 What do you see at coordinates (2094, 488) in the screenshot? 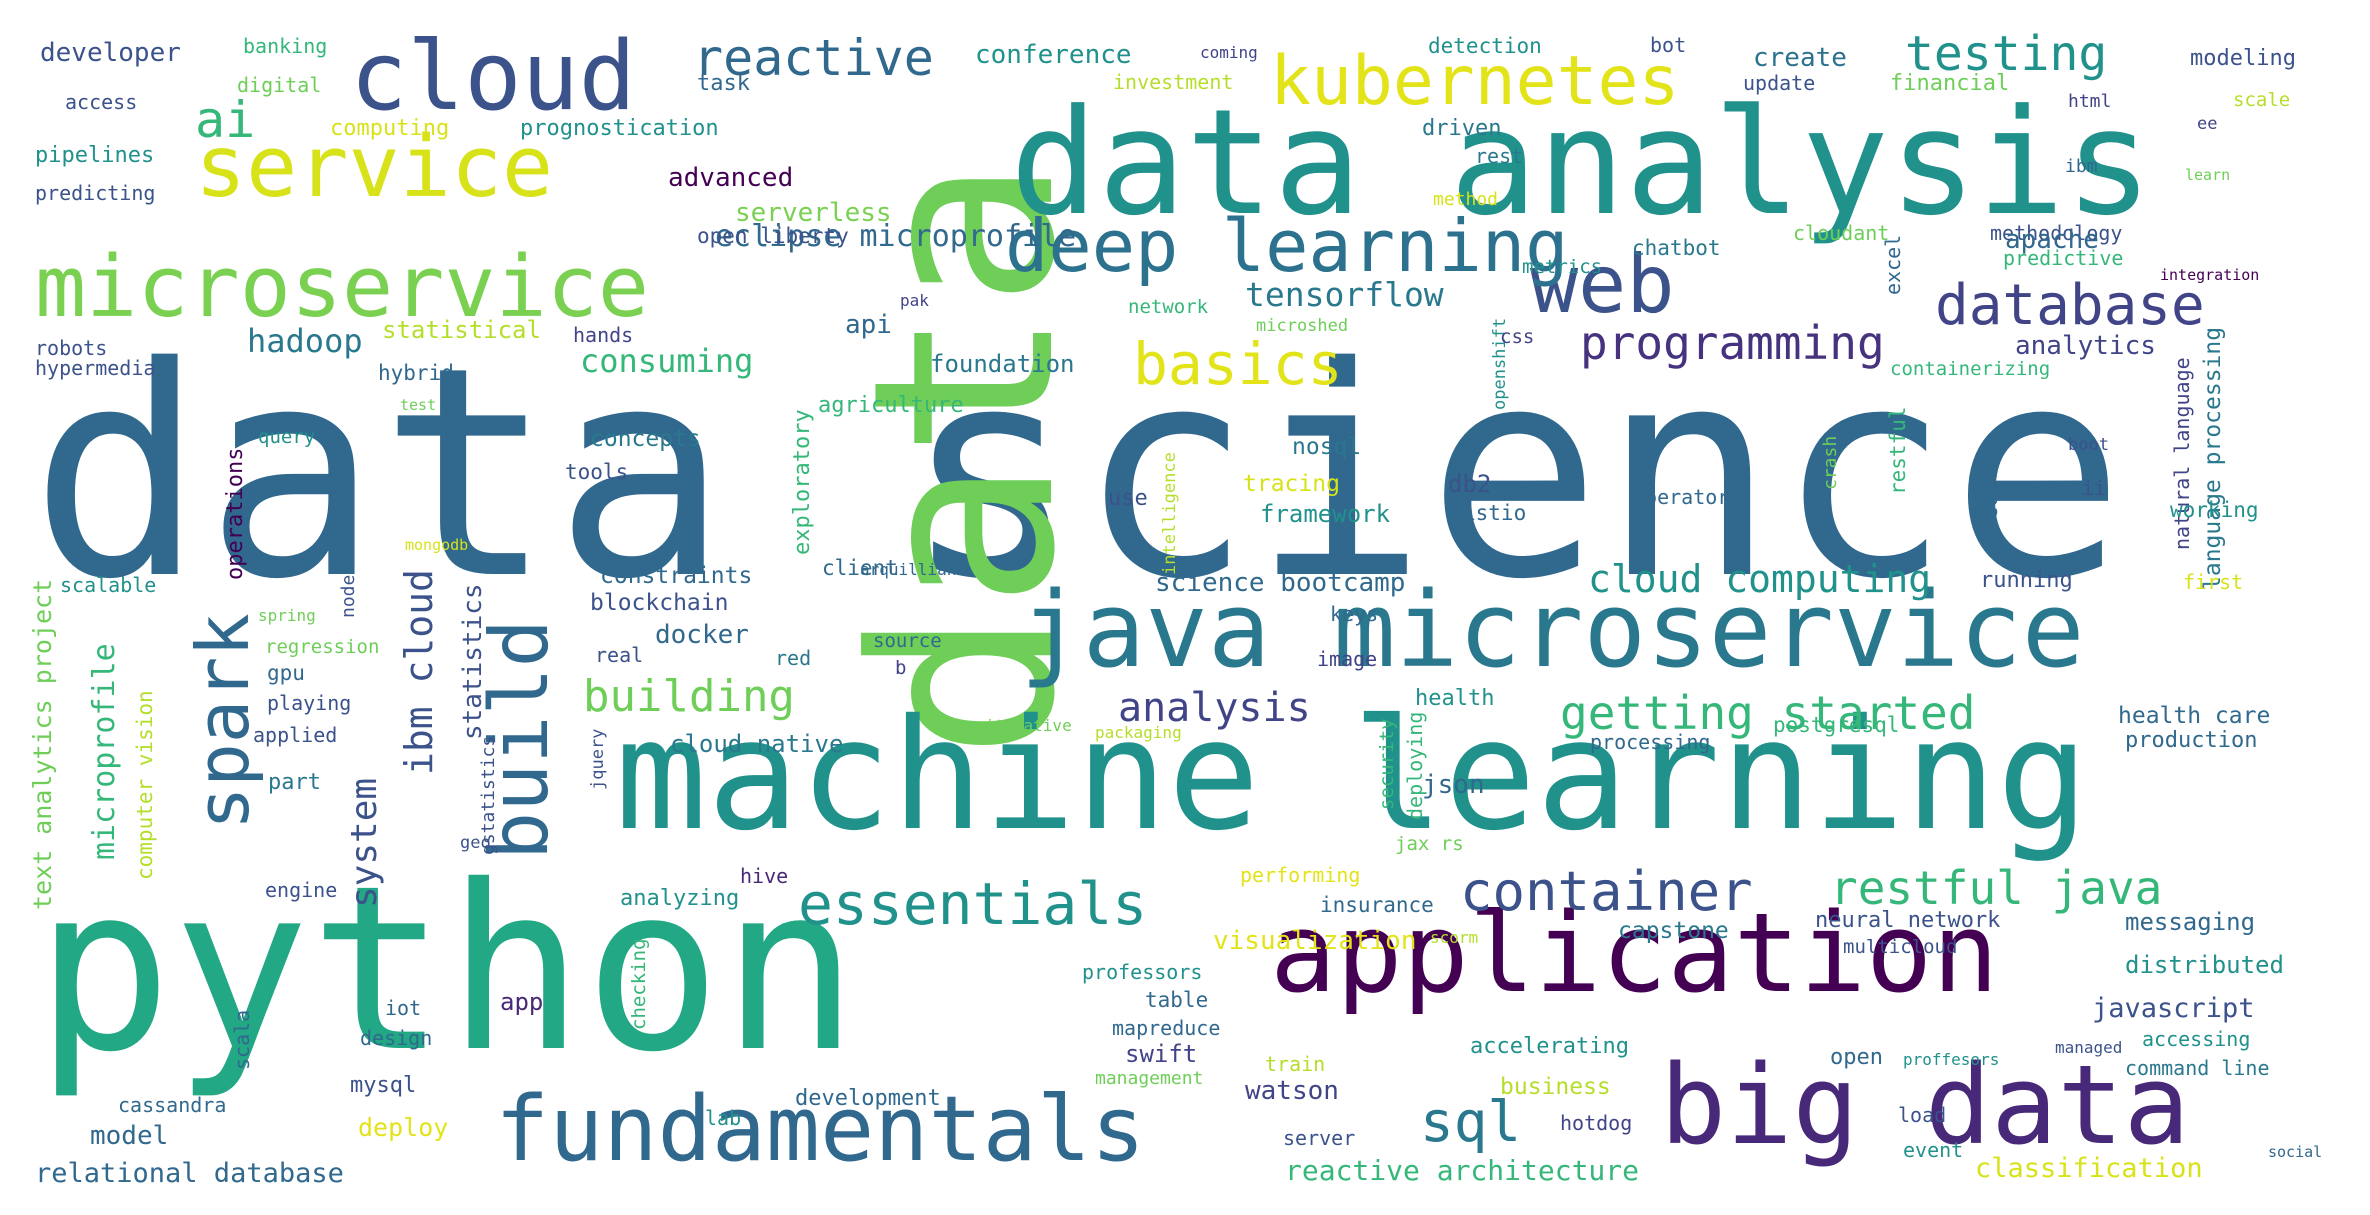
I see `word-ii: ii` at bounding box center [2094, 488].